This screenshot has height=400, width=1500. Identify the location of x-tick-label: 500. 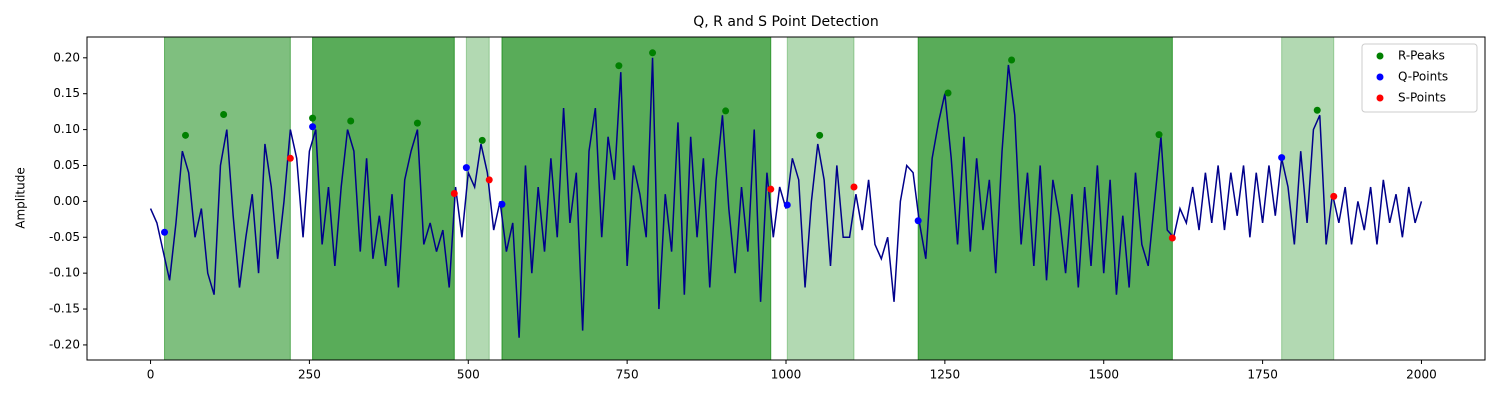
(468, 375).